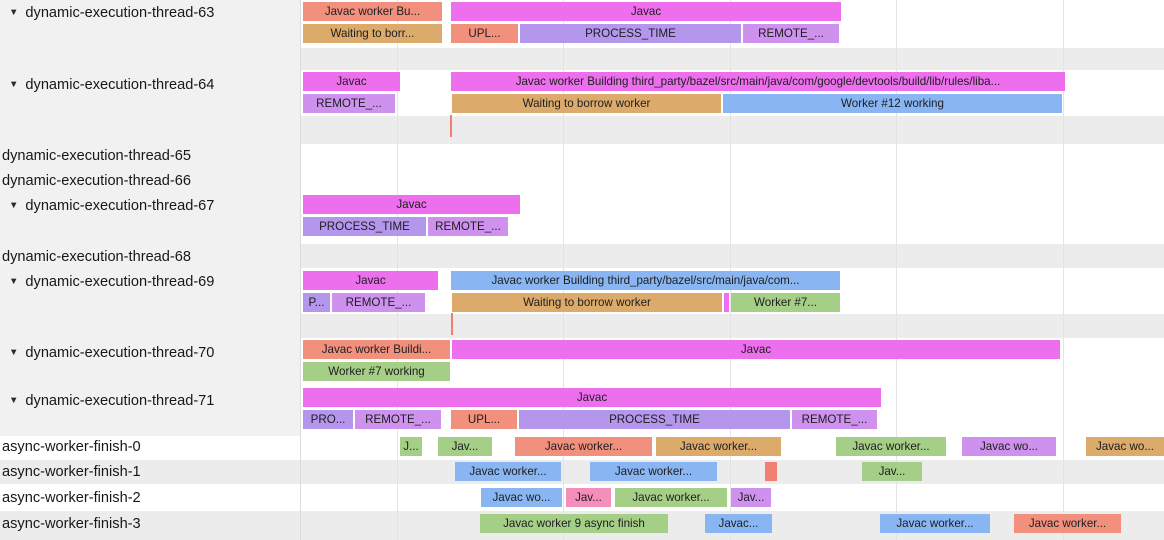 The width and height of the screenshot is (1164, 540). I want to click on track-label-text: dynamic-execution-thread-68, so click(97, 257).